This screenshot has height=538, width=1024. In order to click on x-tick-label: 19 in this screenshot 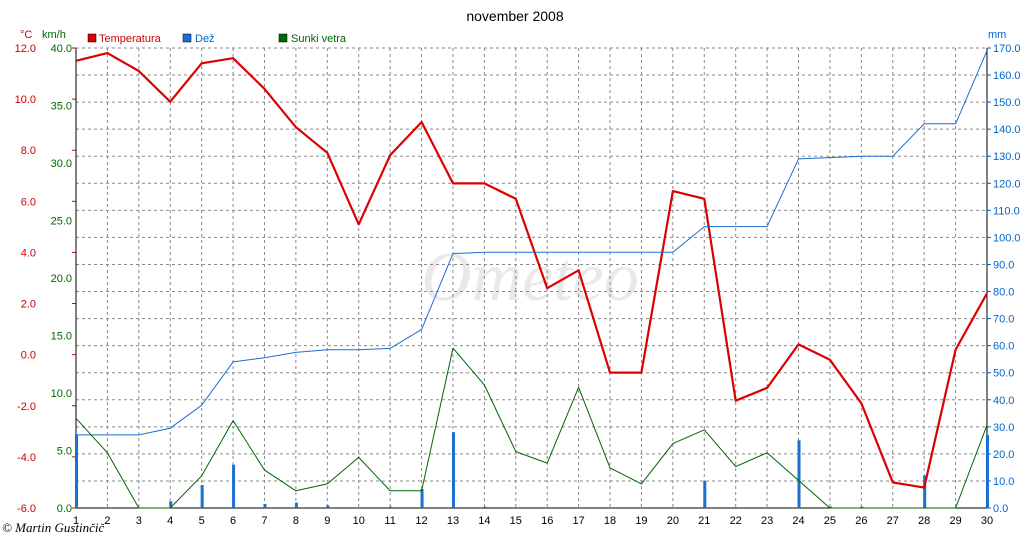, I will do `click(641, 521)`.